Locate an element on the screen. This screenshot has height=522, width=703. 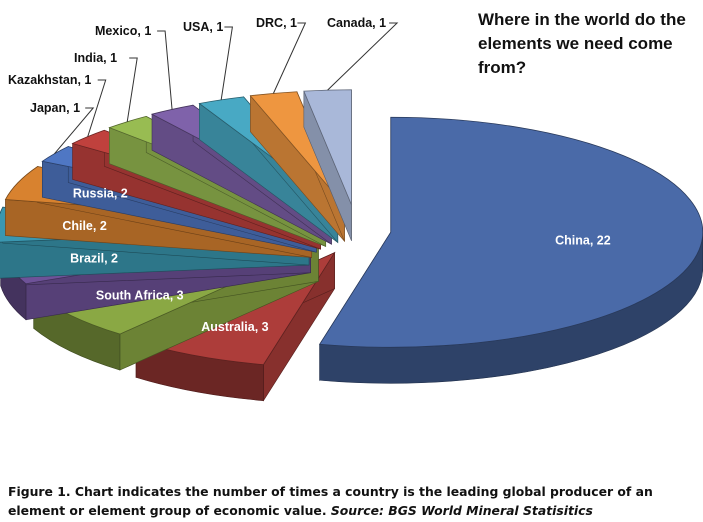
slice-label-china: China, 22 is located at coordinates (583, 240).